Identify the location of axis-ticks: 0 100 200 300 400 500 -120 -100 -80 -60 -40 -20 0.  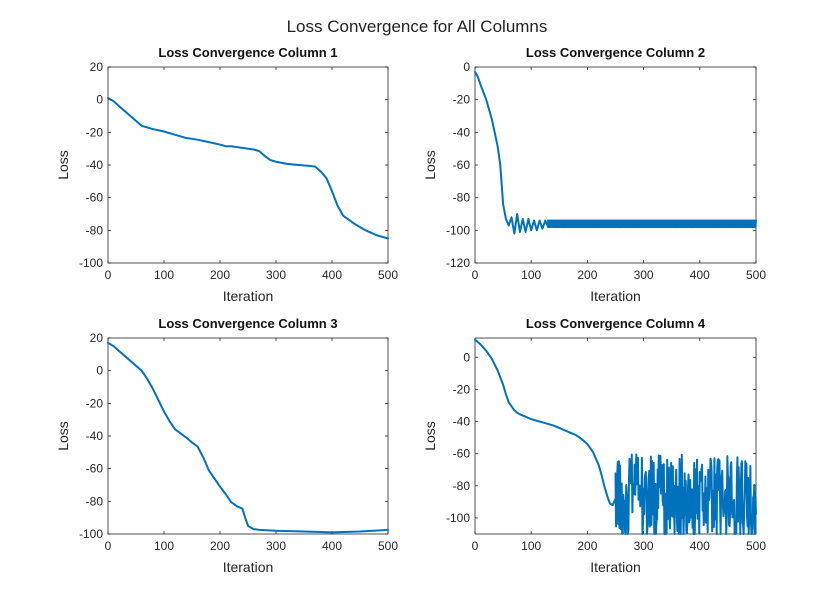
(606, 171).